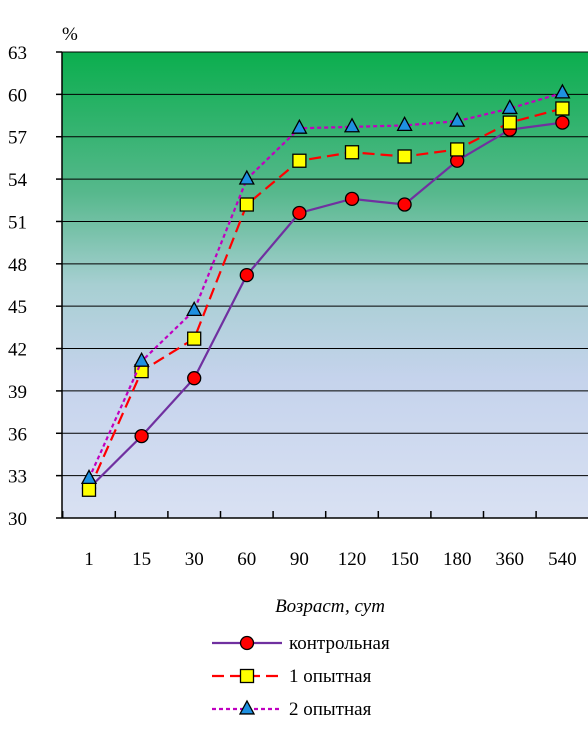  I want to click on x-tick-label: 540, so click(562, 559).